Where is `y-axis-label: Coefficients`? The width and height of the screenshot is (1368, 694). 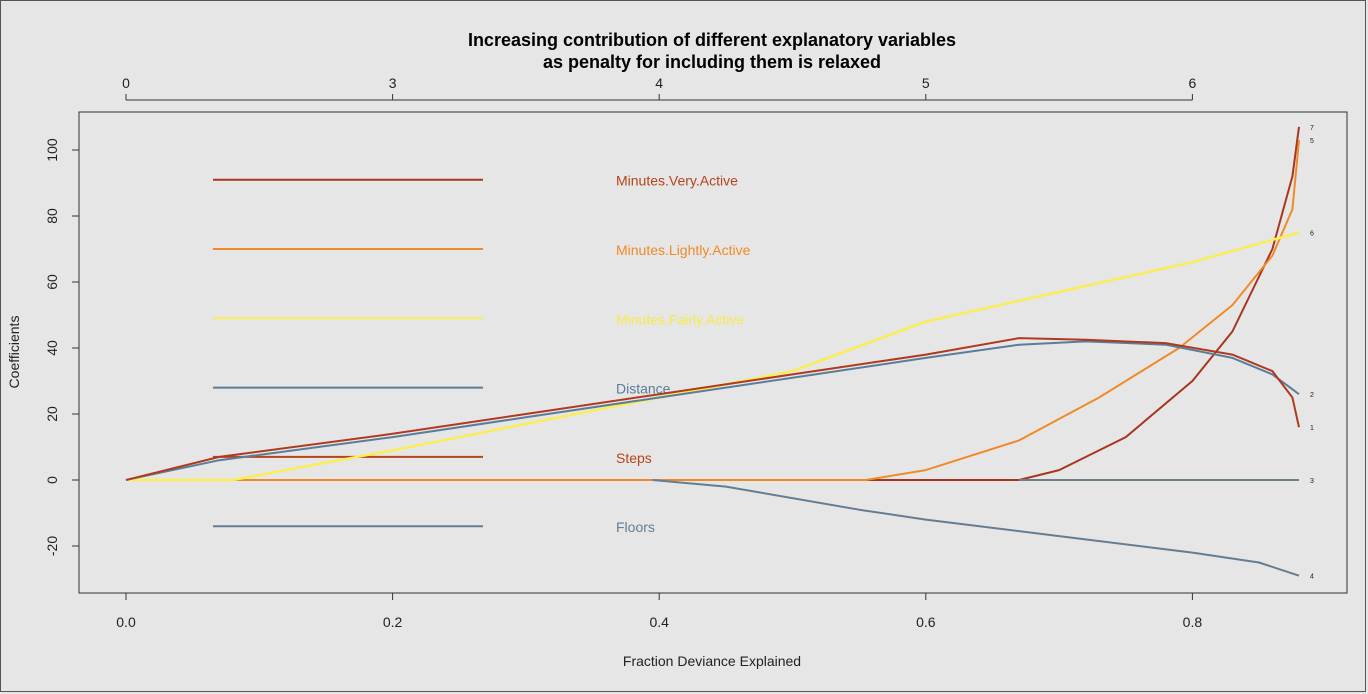
y-axis-label: Coefficients is located at coordinates (14, 352).